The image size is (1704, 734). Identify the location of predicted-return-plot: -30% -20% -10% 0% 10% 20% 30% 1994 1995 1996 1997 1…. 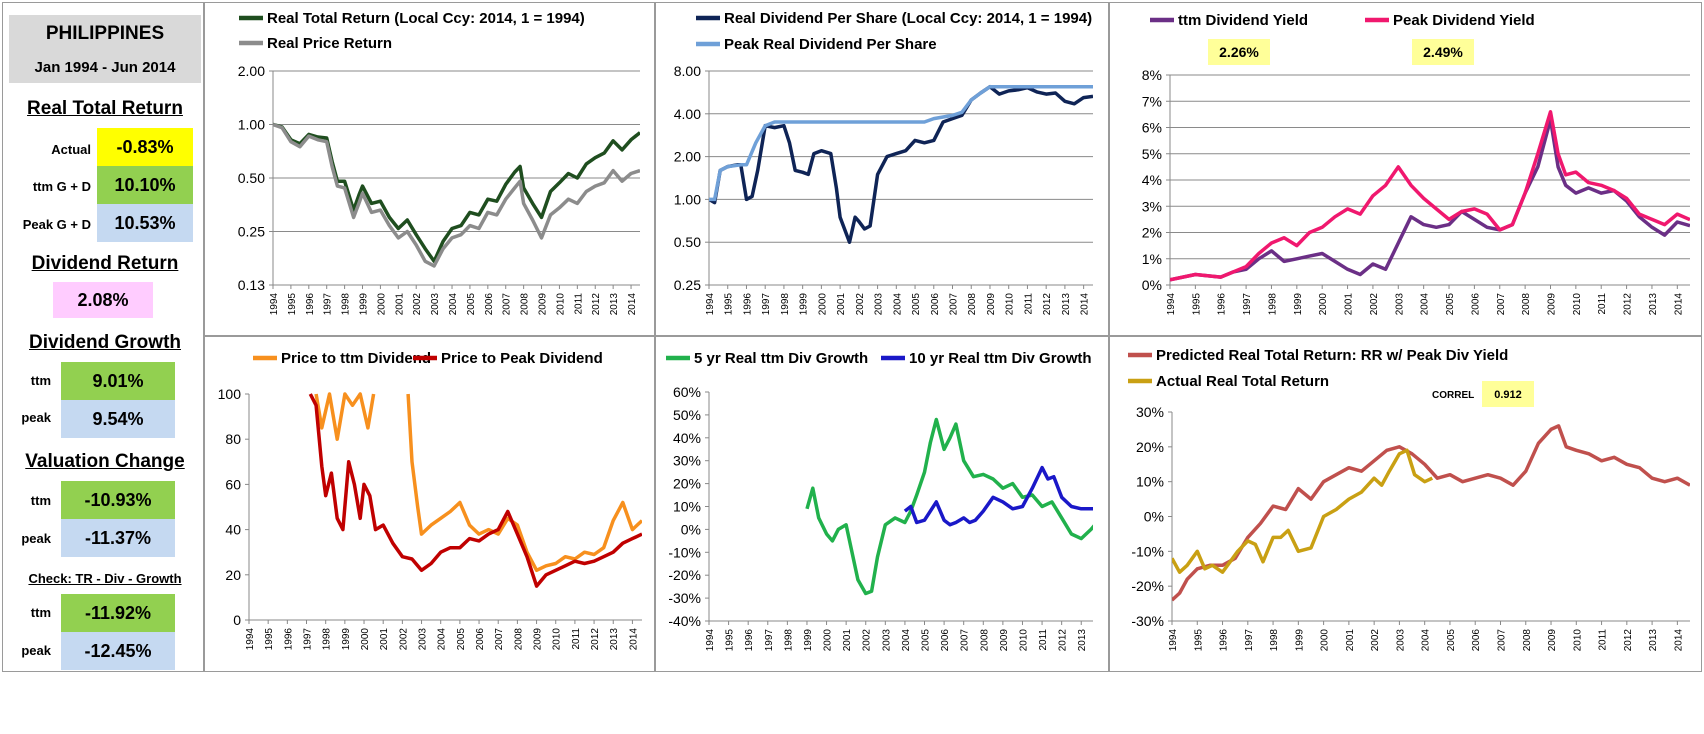
(1410, 527).